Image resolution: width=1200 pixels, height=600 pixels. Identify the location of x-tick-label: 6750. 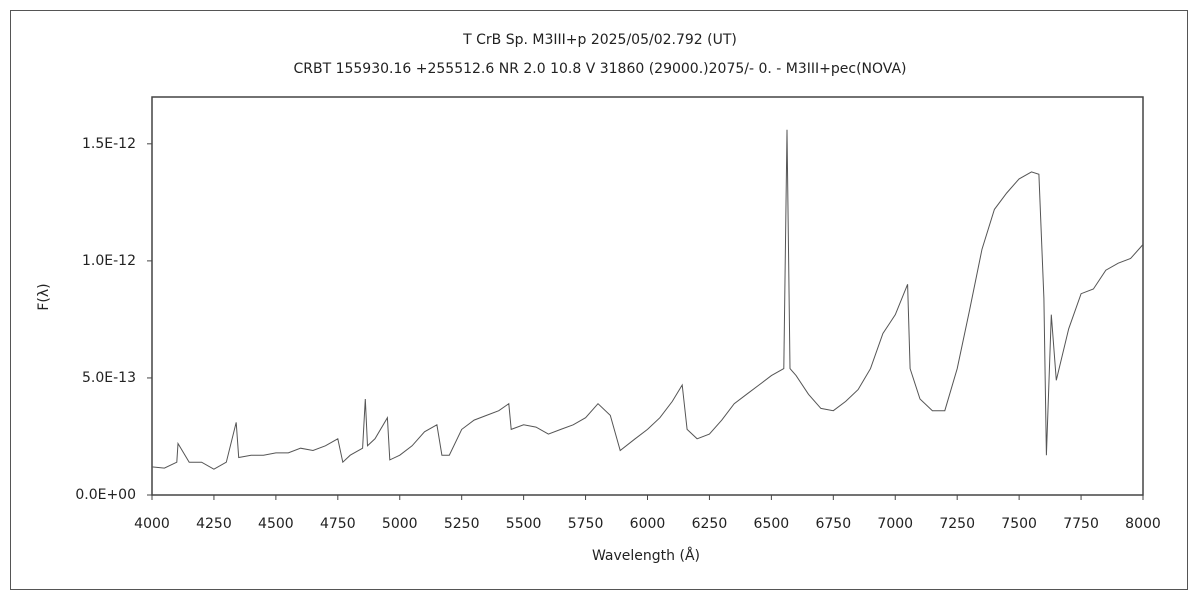
(833, 524).